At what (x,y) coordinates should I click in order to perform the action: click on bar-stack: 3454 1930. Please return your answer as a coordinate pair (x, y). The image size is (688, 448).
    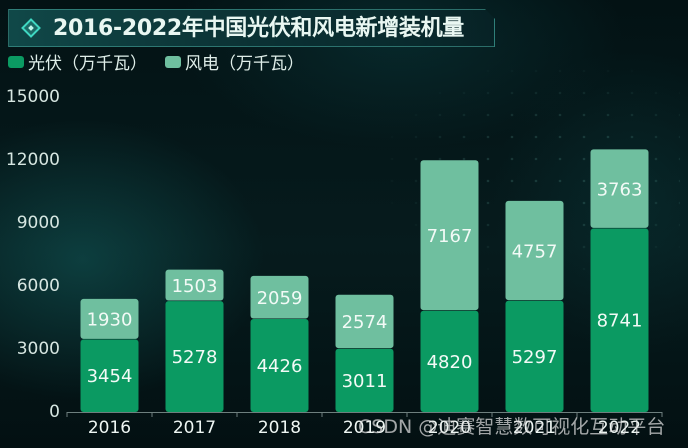
    Looking at the image, I should click on (109, 355).